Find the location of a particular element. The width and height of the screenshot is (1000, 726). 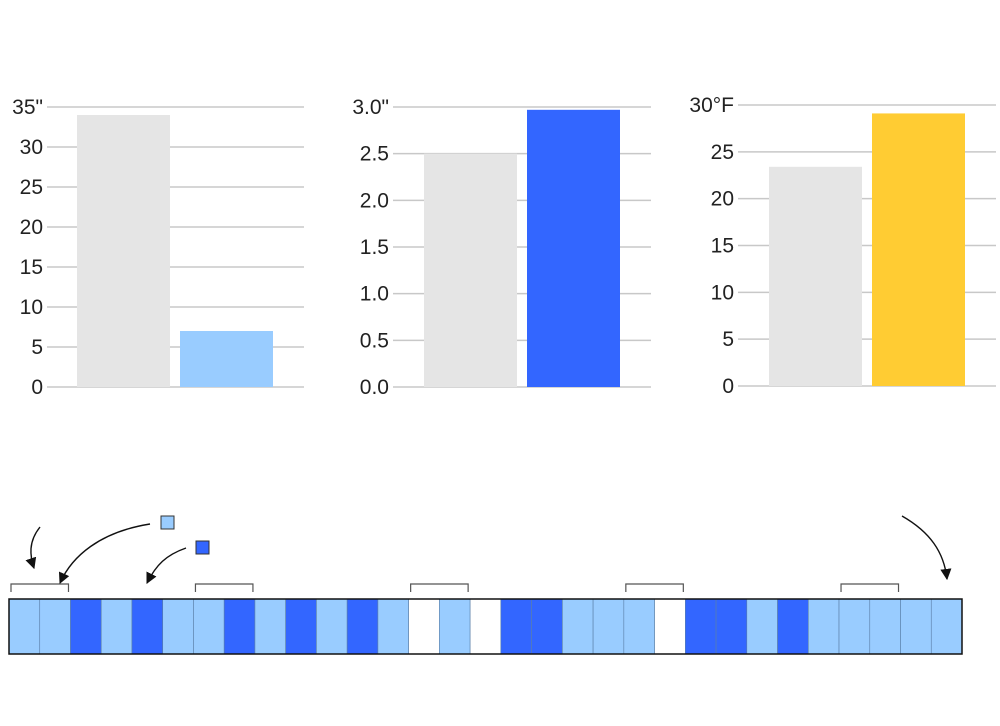

precipitation-tick-label: 3.0" is located at coordinates (370, 107).